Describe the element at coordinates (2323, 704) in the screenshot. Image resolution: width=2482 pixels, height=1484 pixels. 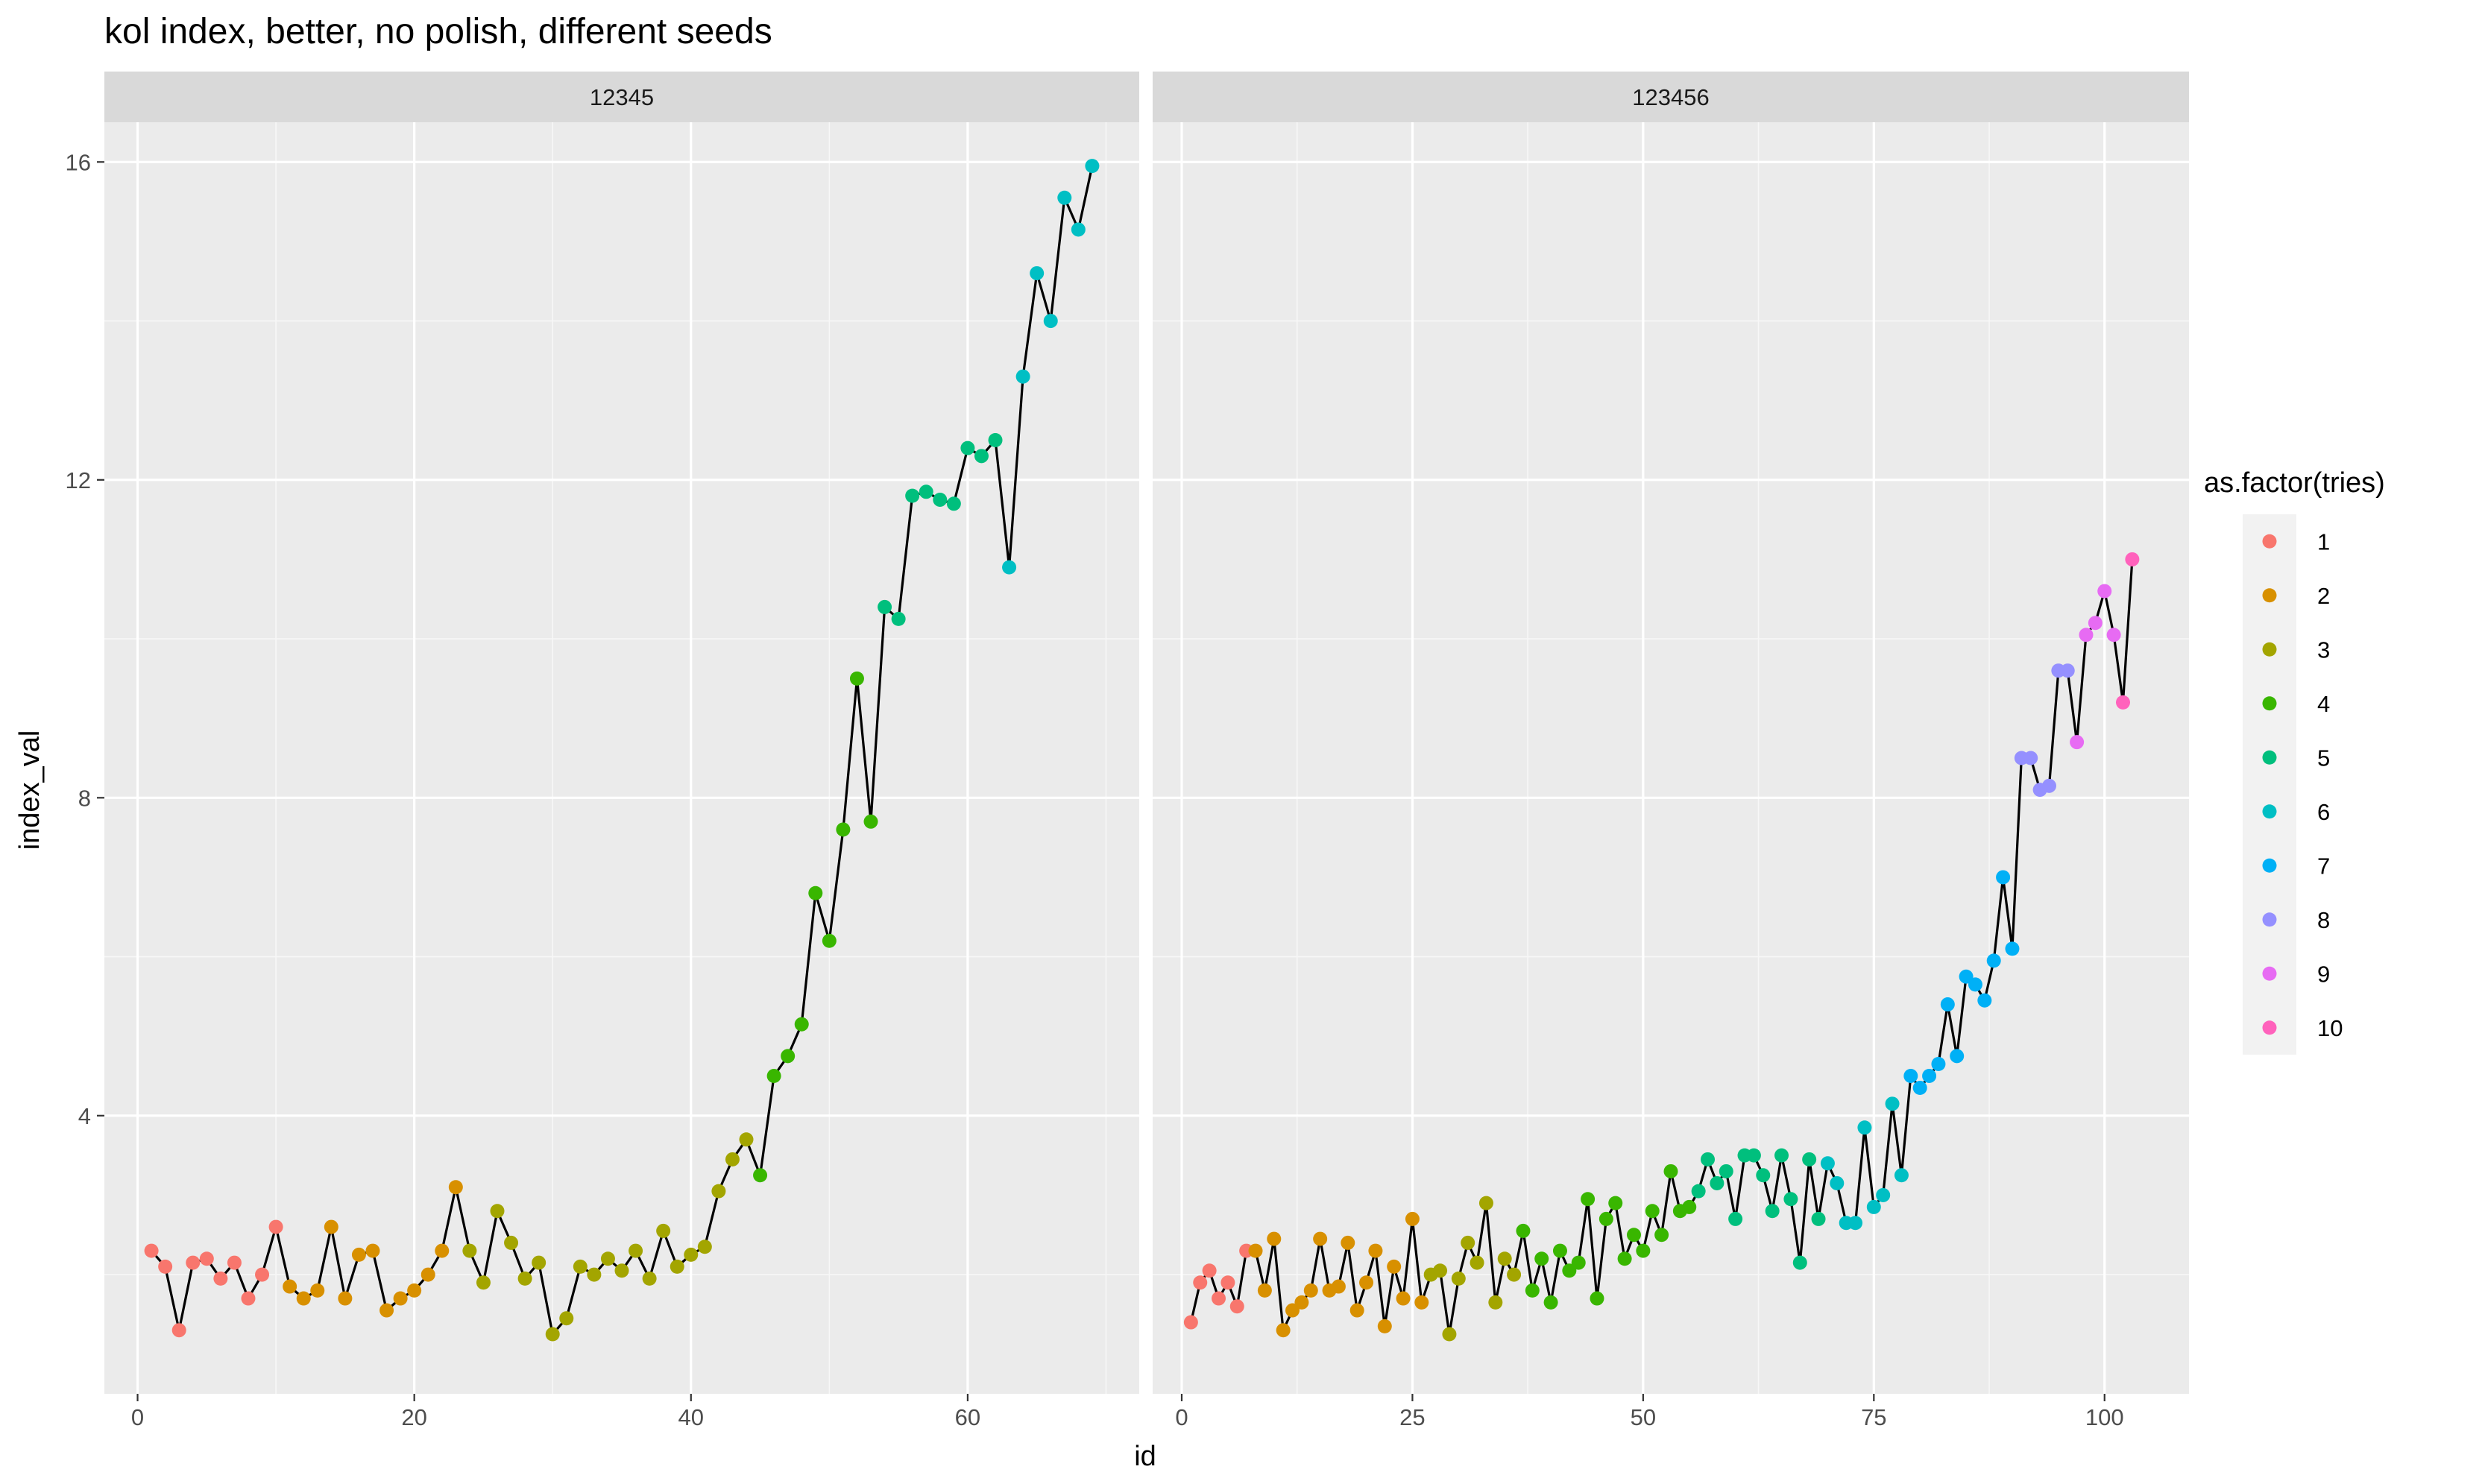
I see `legend-label: 4` at that location.